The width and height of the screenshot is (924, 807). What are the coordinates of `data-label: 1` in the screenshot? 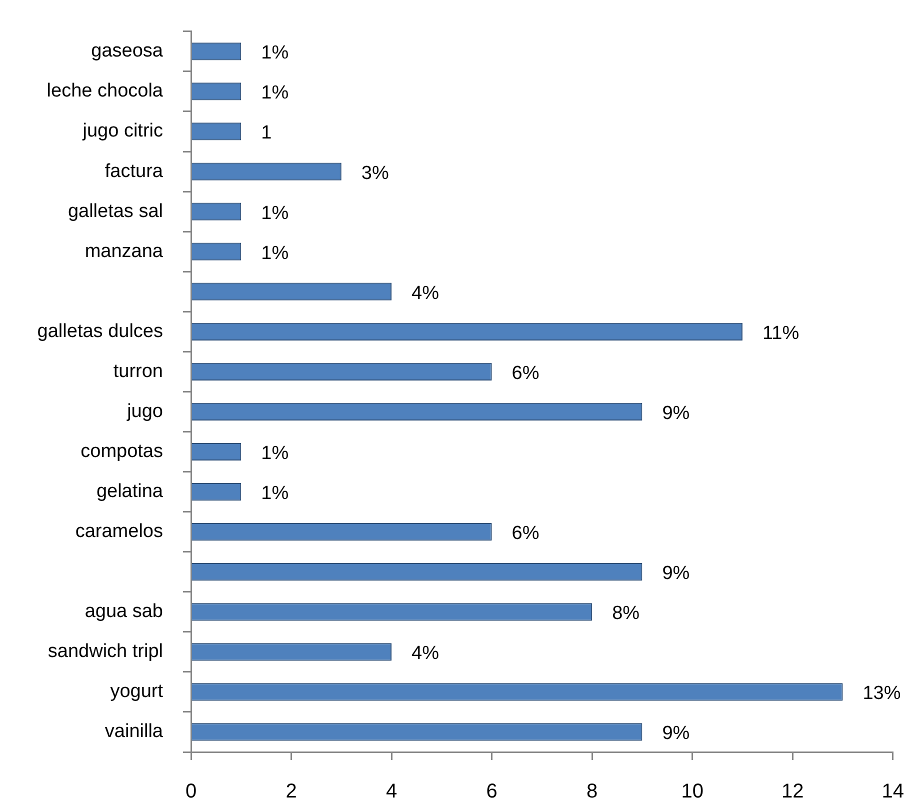 It's located at (266, 133).